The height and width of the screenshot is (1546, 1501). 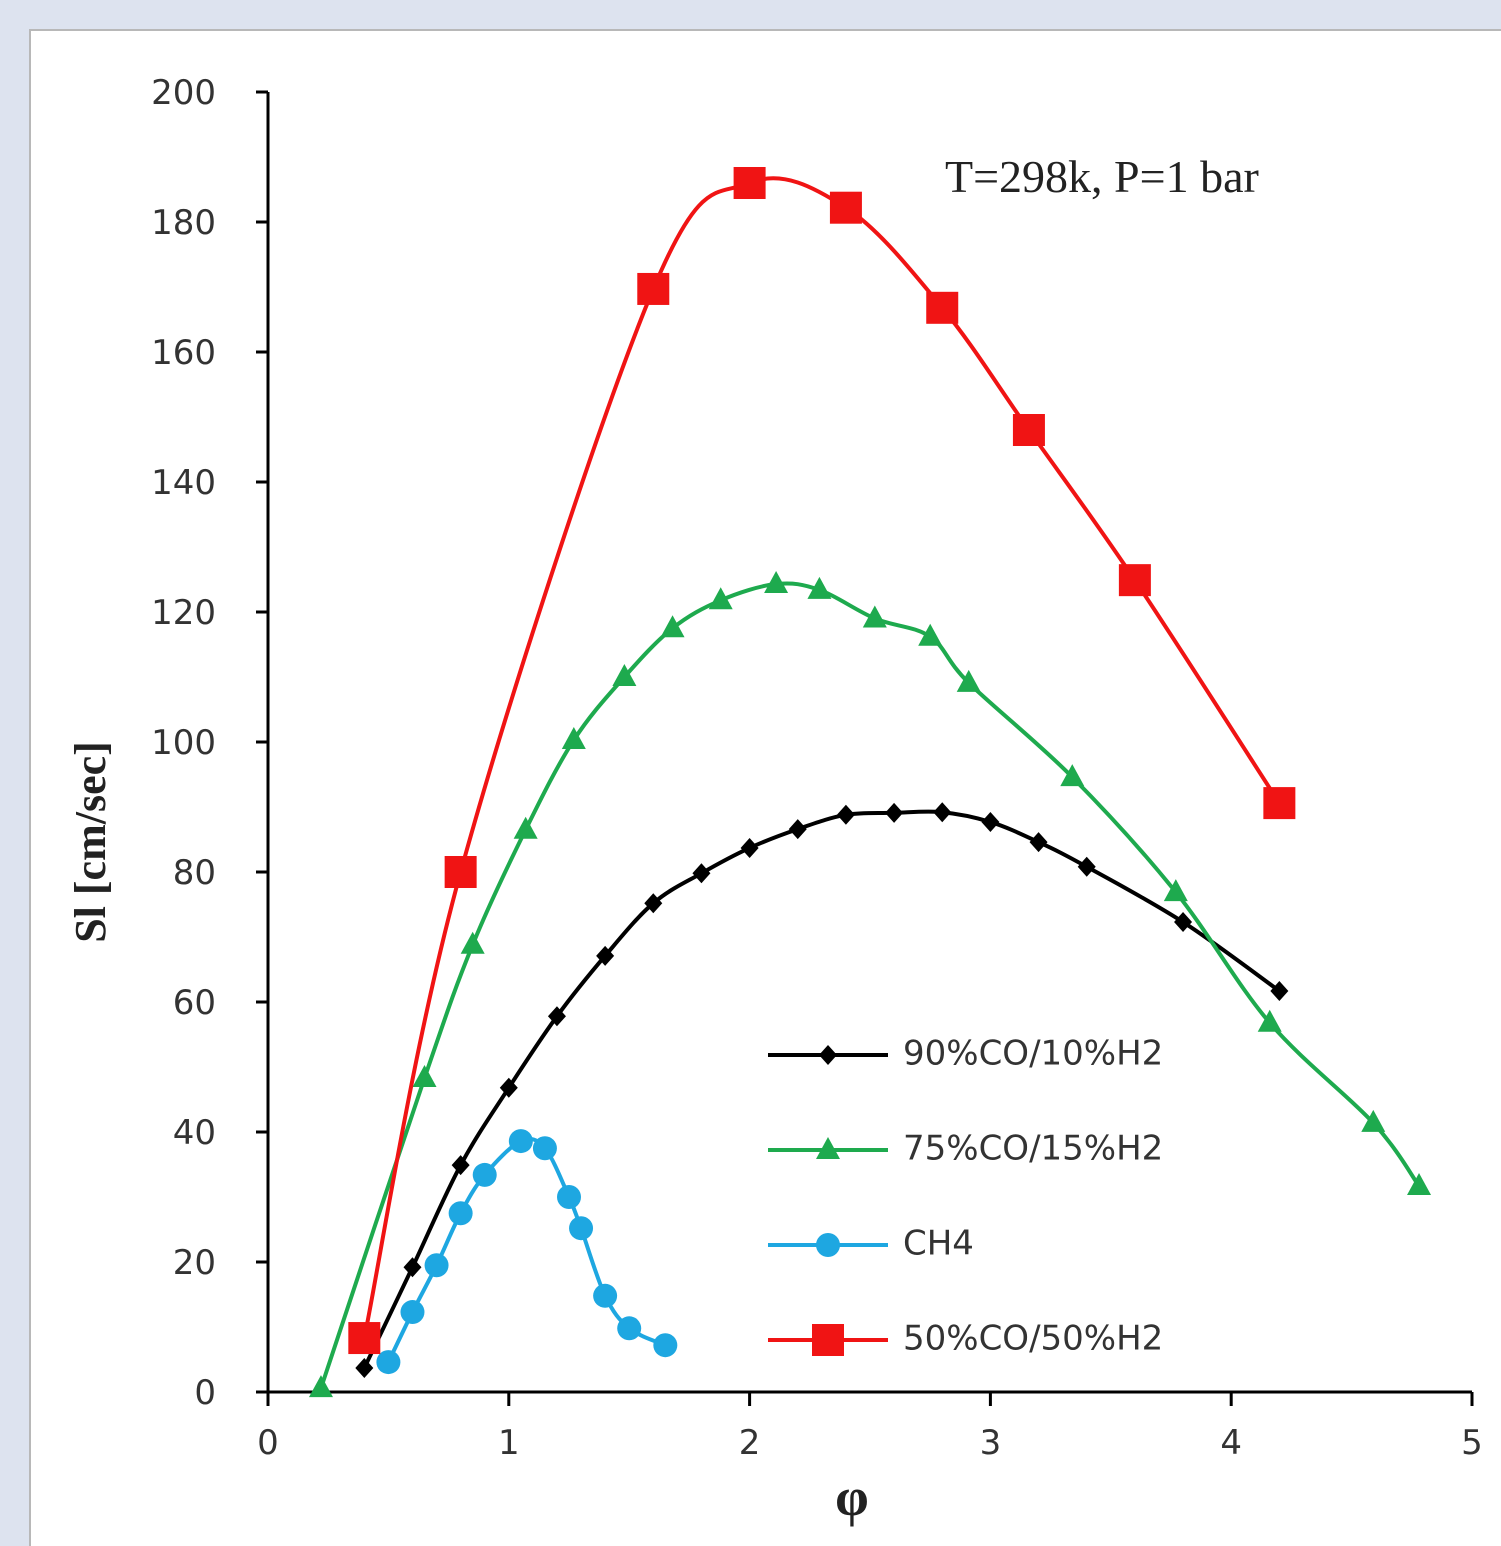 I want to click on y-tick-label: 20, so click(x=194, y=1263).